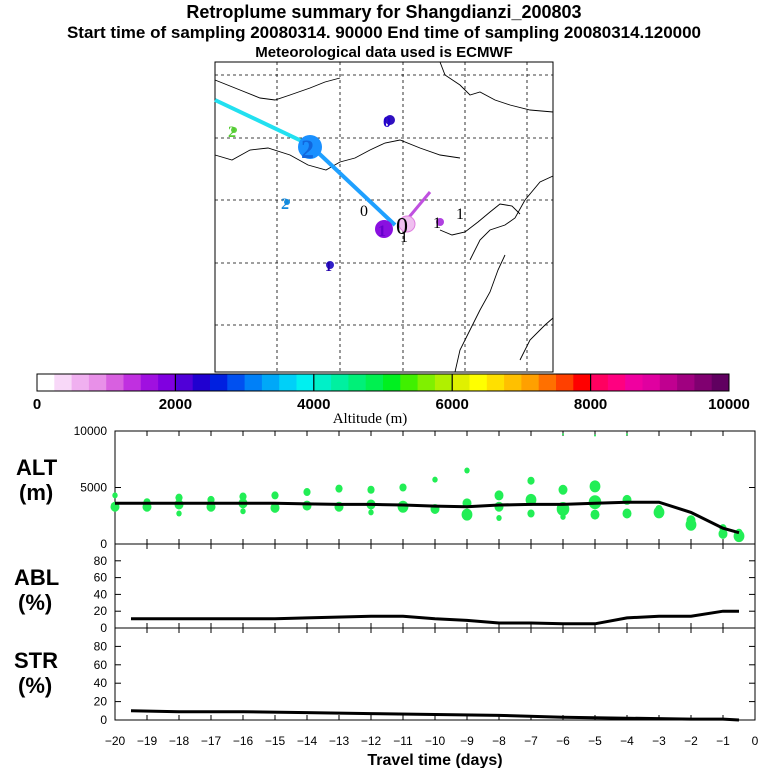 The width and height of the screenshot is (768, 768). I want to click on abl-panel-unit: (%), so click(35, 602).